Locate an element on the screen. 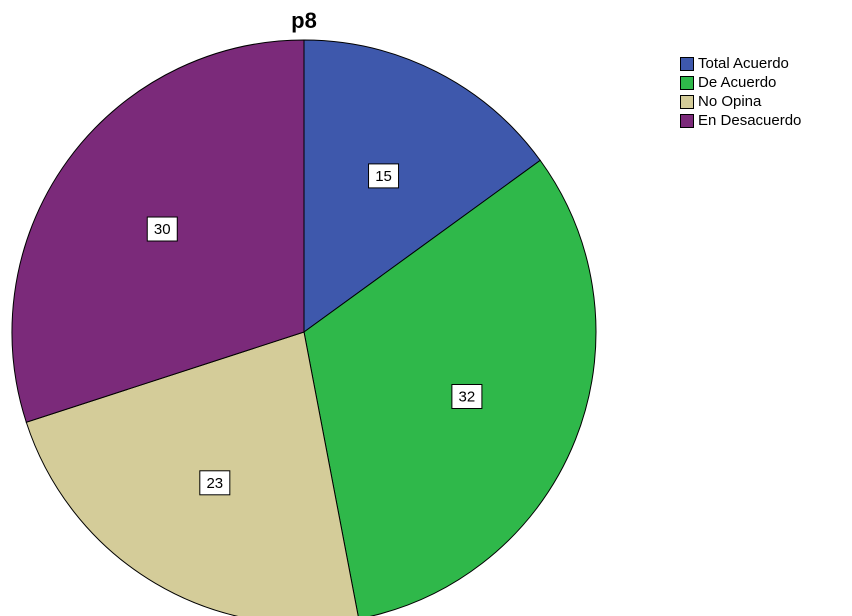 The image size is (852, 616). legend-item-de-acuerdo: De Acuerdo is located at coordinates (740, 82).